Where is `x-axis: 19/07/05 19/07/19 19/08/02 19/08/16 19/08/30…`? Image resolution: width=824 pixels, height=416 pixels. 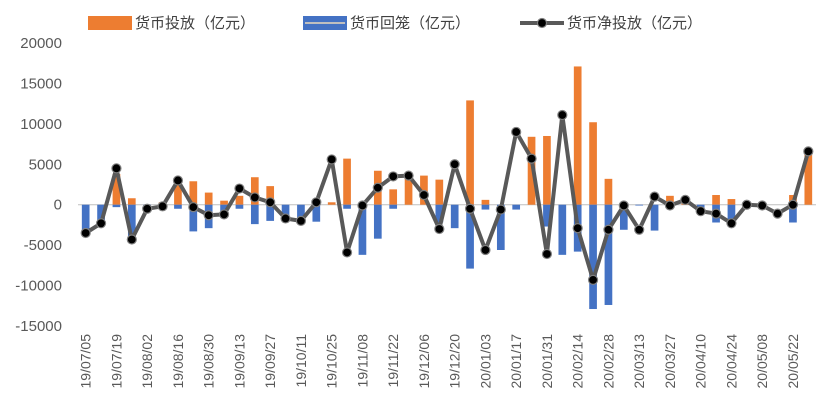
x-axis: 19/07/05 19/07/19 19/08/02 19/08/16 19/08/30… is located at coordinates (439, 361).